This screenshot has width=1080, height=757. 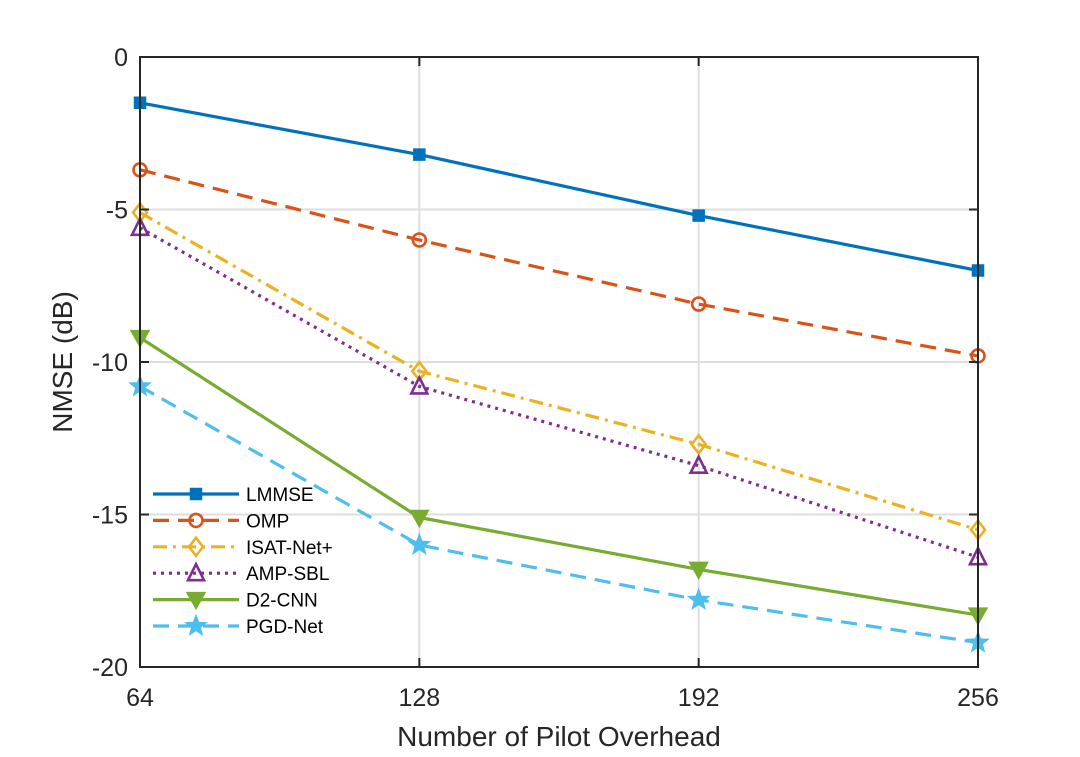 I want to click on legend-item-pgd-net: PGD-Net, so click(x=238, y=625).